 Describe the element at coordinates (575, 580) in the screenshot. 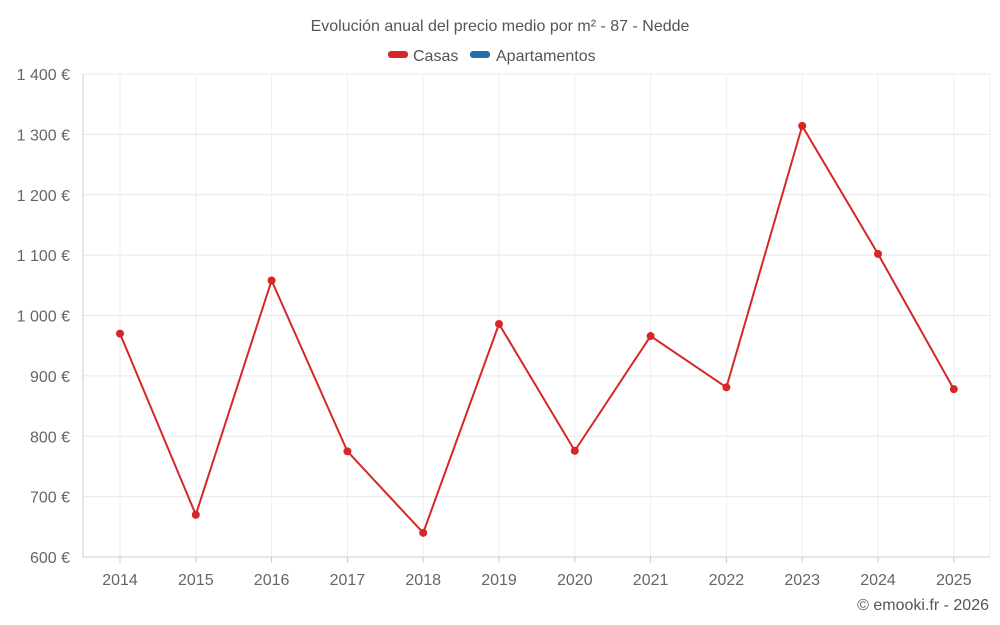

I see `x-tick-label: 2020` at that location.